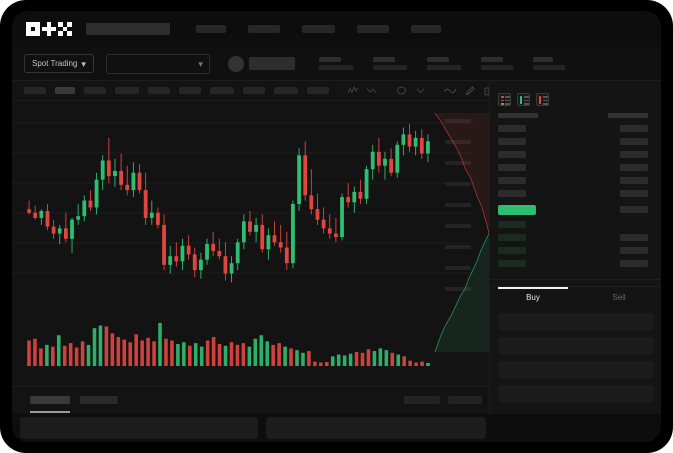 The height and width of the screenshot is (453, 673). I want to click on stat-high-24h, so click(443, 63).